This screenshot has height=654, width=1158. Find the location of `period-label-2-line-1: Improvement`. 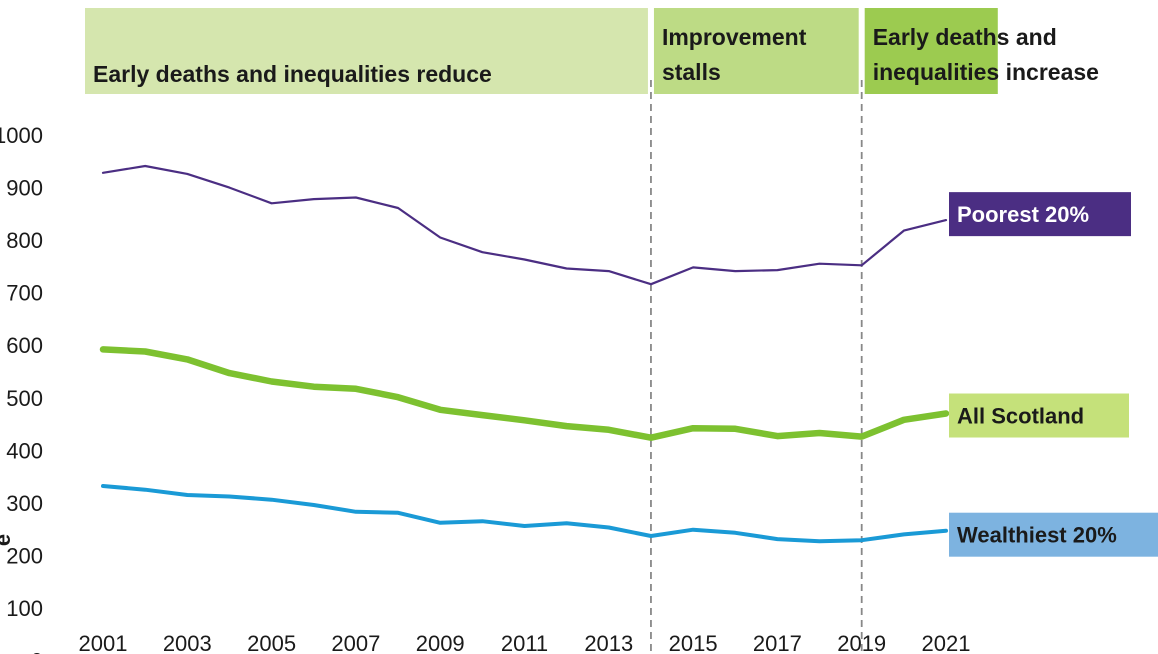

period-label-2-line-1: Improvement is located at coordinates (734, 37).